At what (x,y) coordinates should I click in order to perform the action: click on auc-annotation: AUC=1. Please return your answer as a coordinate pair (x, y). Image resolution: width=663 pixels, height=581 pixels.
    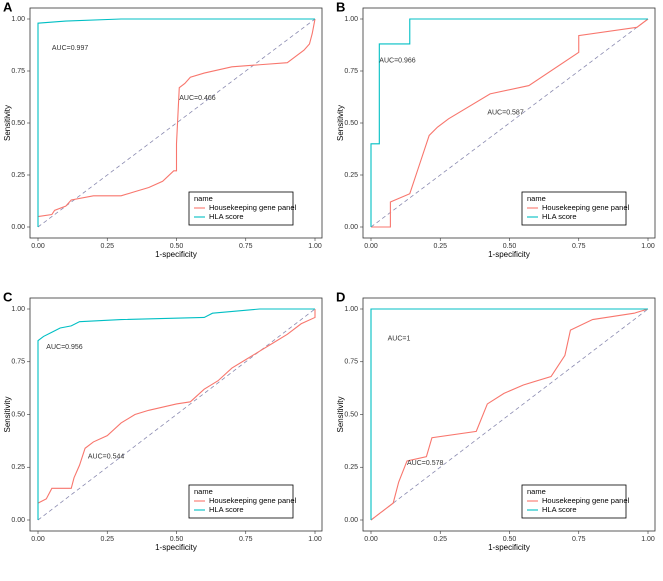
    Looking at the image, I should click on (399, 338).